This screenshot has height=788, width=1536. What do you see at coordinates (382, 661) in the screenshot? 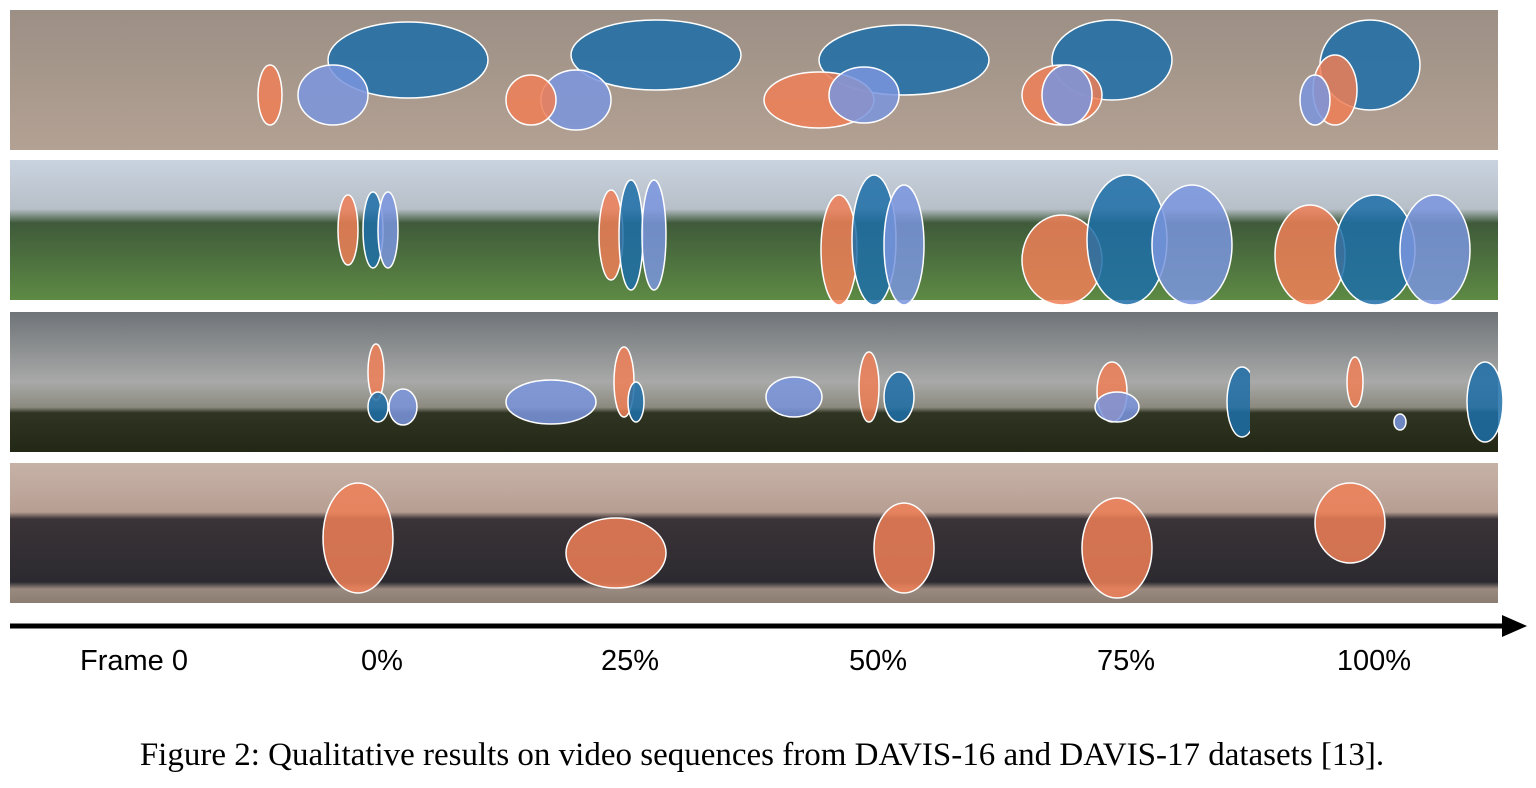
I see `column-label: 0%` at bounding box center [382, 661].